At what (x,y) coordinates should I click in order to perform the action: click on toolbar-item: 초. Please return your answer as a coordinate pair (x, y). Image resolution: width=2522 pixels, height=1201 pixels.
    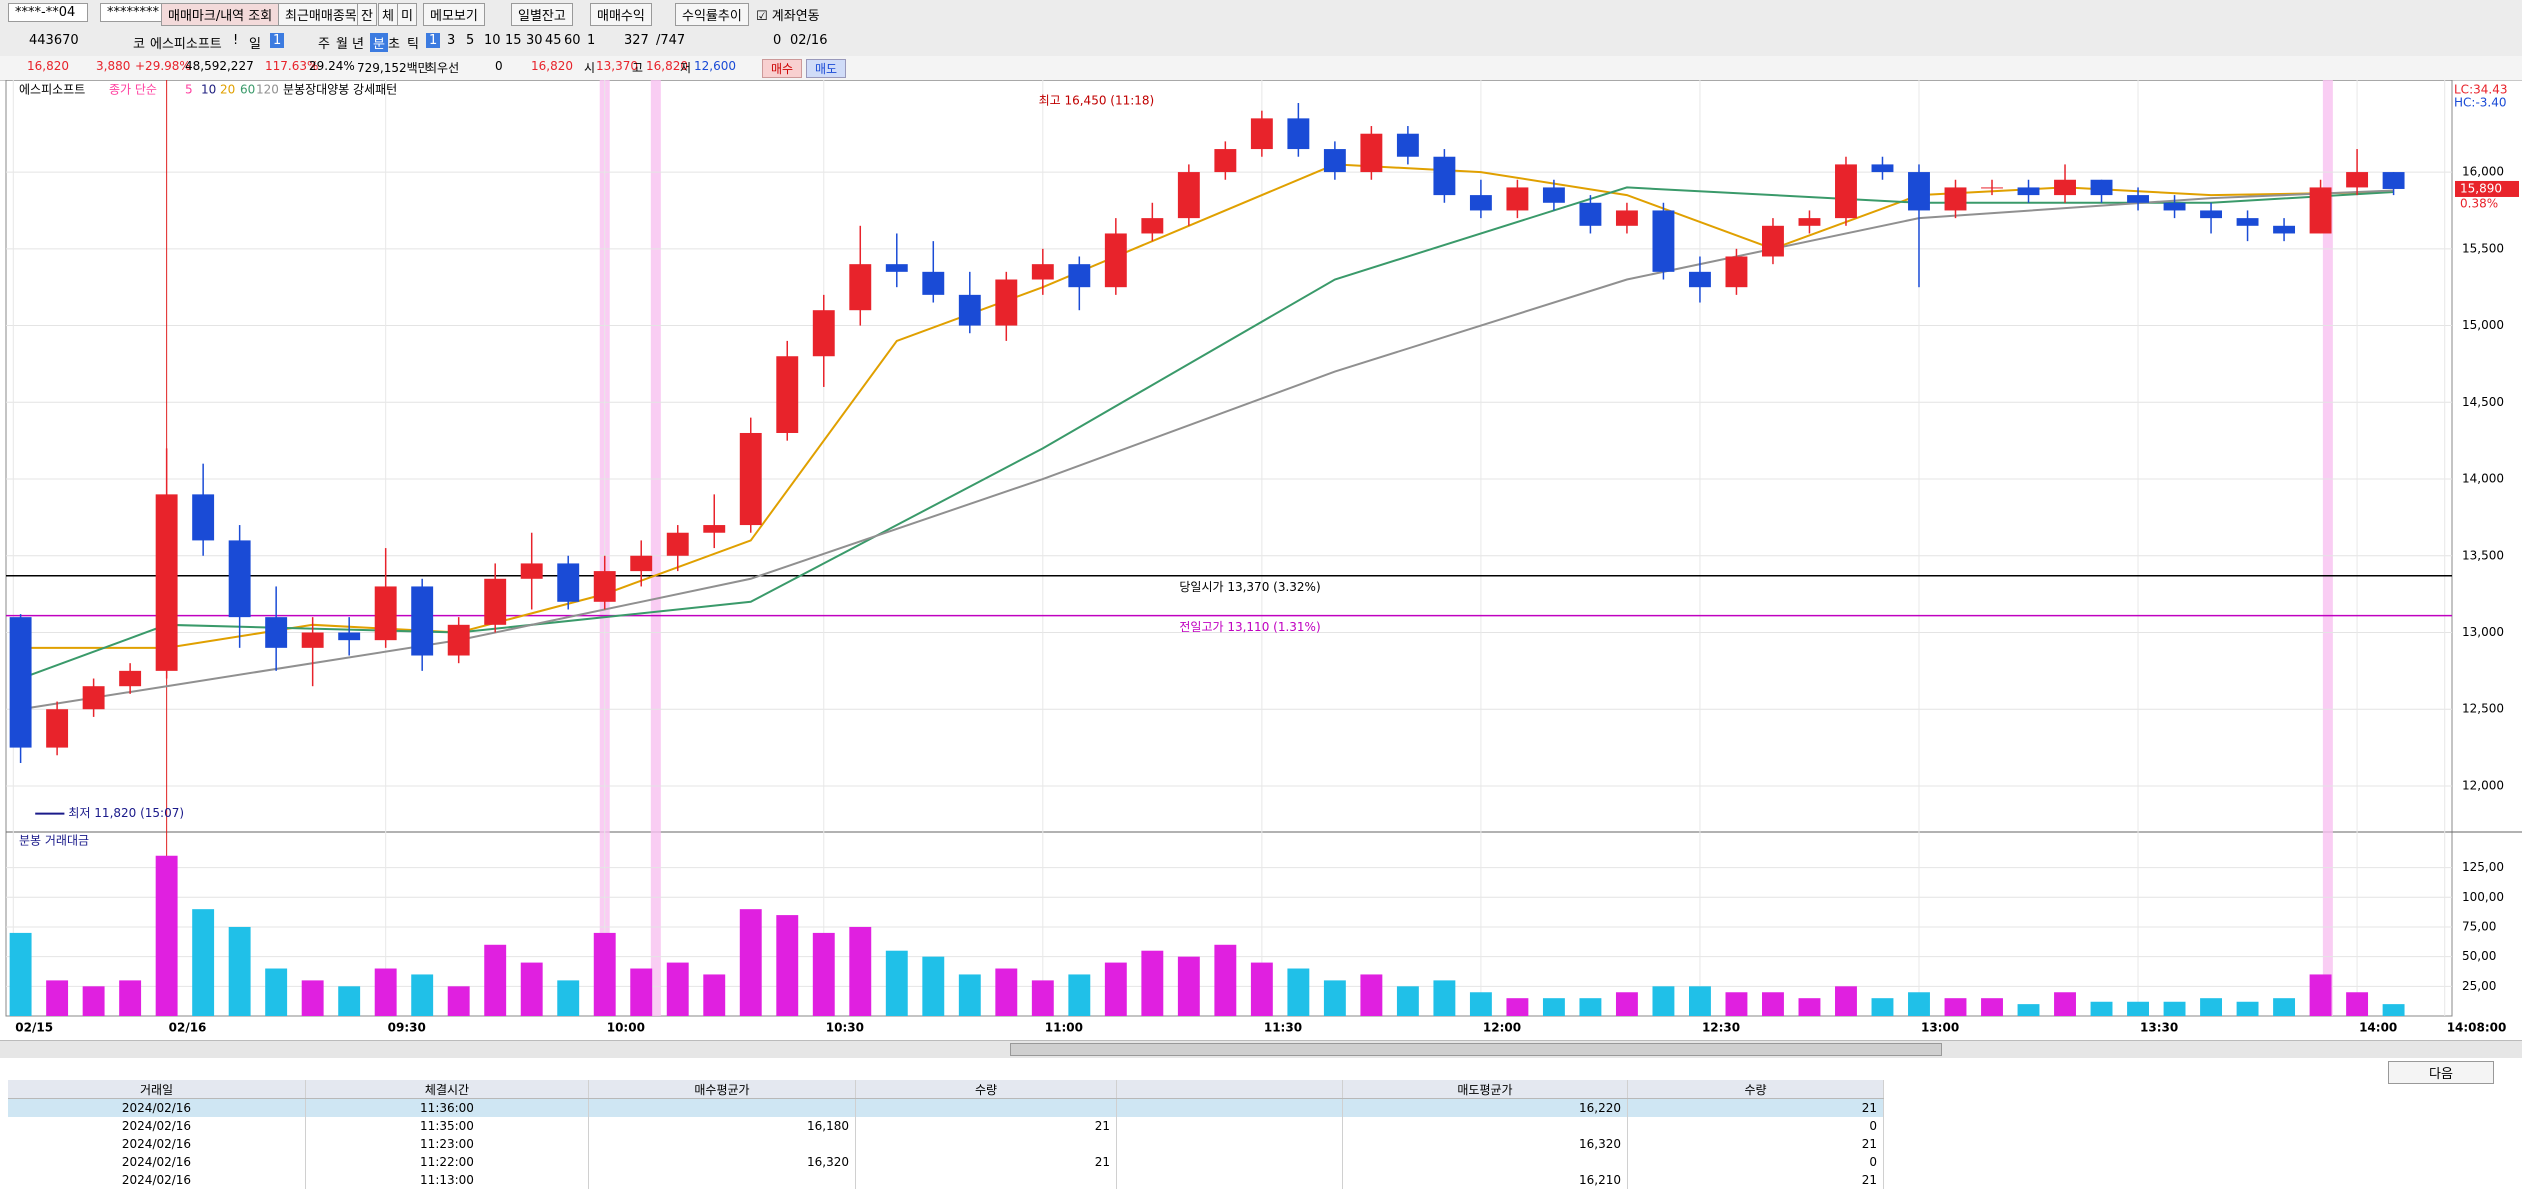
    Looking at the image, I should click on (394, 44).